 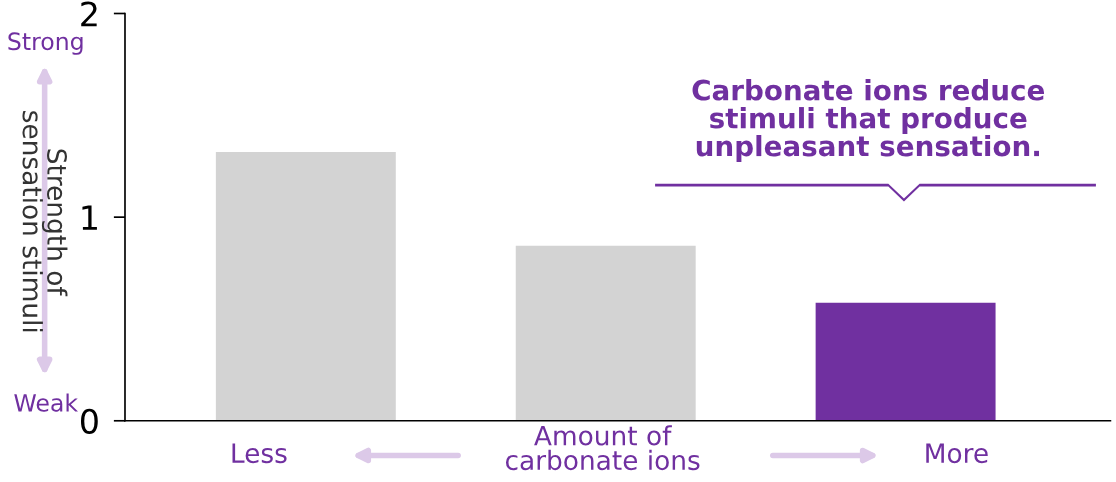 I want to click on annotation: Carbonate ions reduce stimuli that produce unpleasant sensation., so click(x=868, y=120).